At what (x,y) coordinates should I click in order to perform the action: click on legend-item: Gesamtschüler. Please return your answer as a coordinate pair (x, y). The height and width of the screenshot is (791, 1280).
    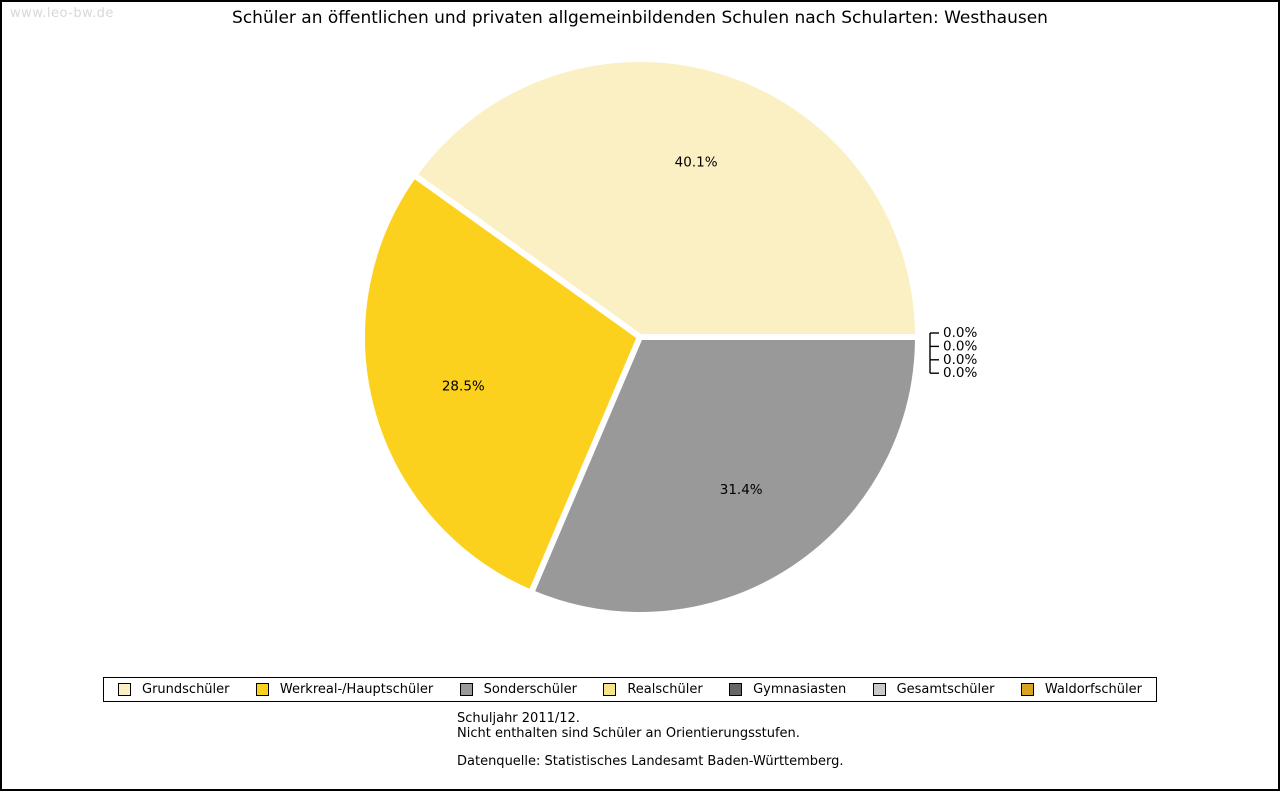
    Looking at the image, I should click on (933, 689).